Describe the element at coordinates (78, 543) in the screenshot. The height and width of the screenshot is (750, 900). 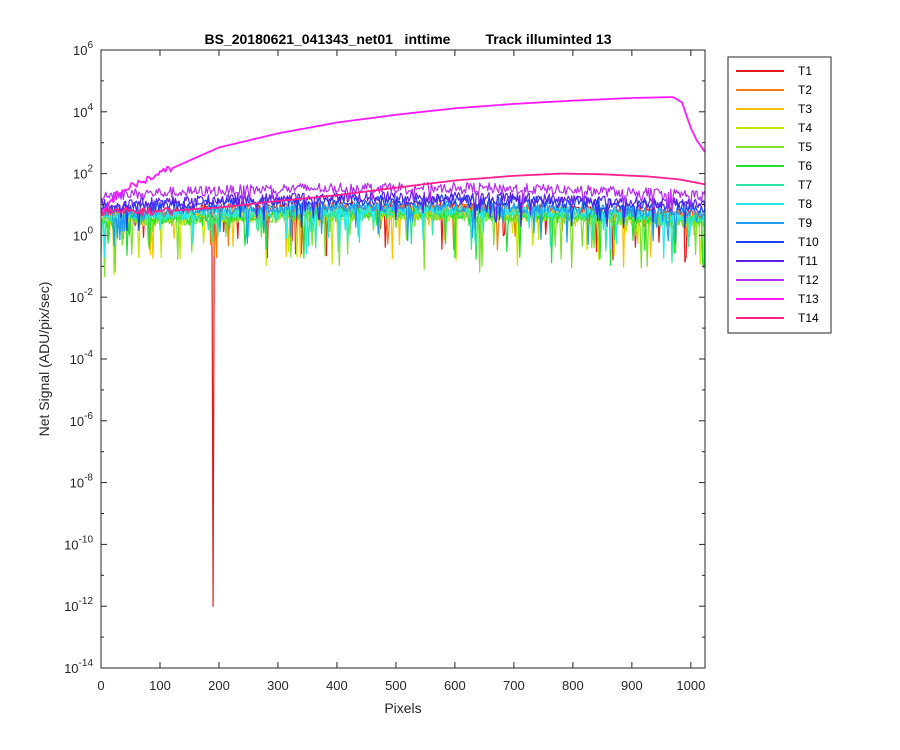
I see `y-tick-label: 10⁻¹⁰` at that location.